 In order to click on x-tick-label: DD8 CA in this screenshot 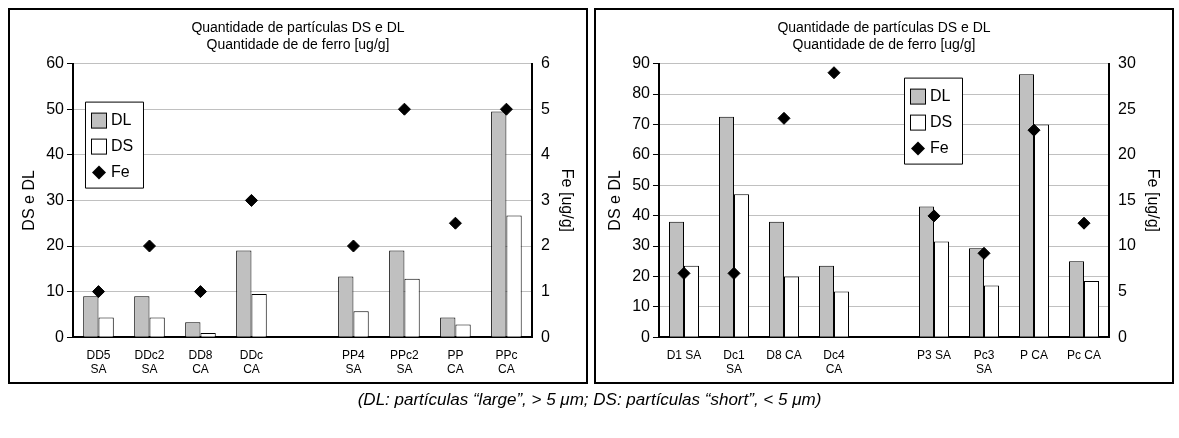, I will do `click(200, 362)`.